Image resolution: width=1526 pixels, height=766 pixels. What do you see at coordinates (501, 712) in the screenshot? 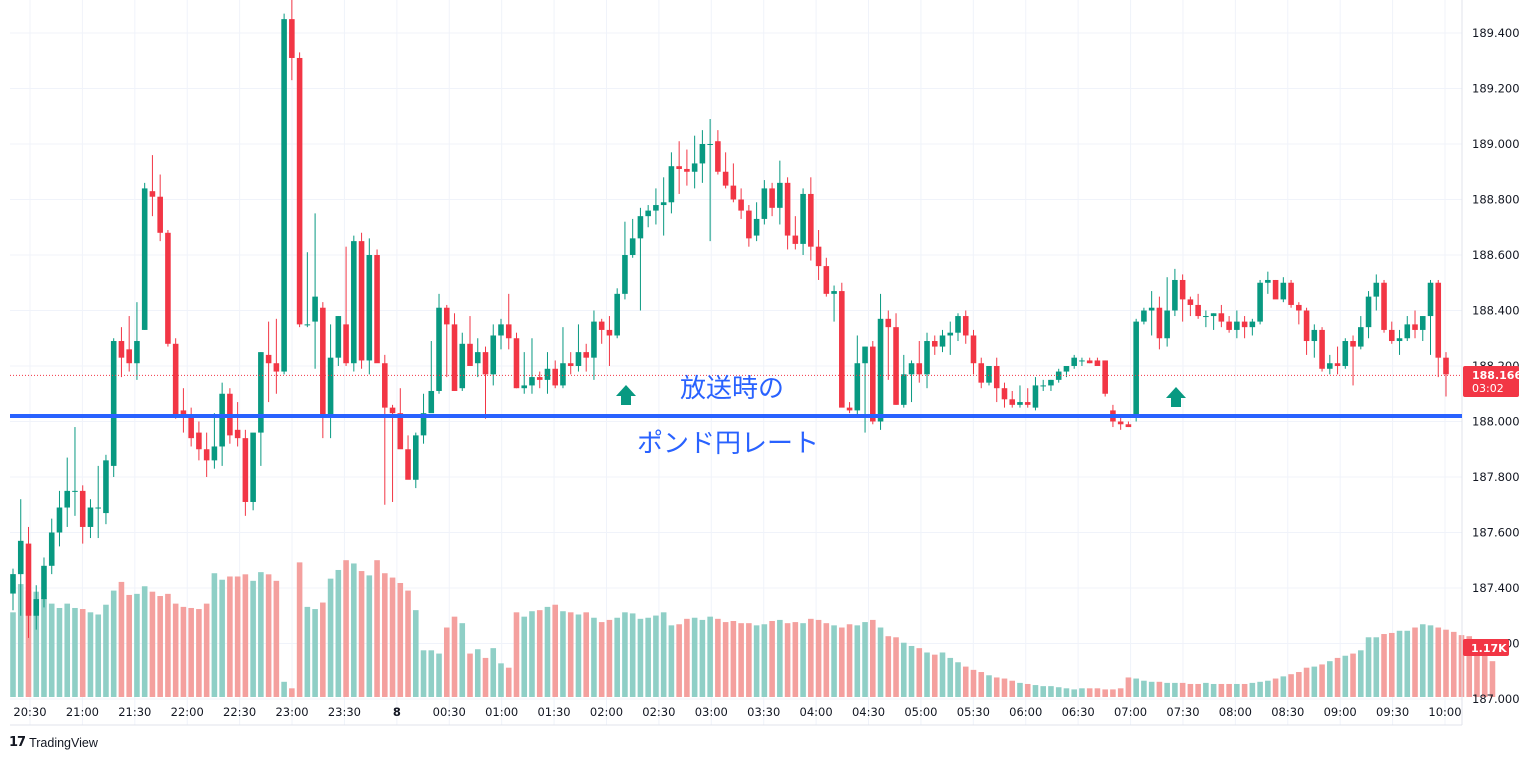
I see `x-tick-label: 01:00` at bounding box center [501, 712].